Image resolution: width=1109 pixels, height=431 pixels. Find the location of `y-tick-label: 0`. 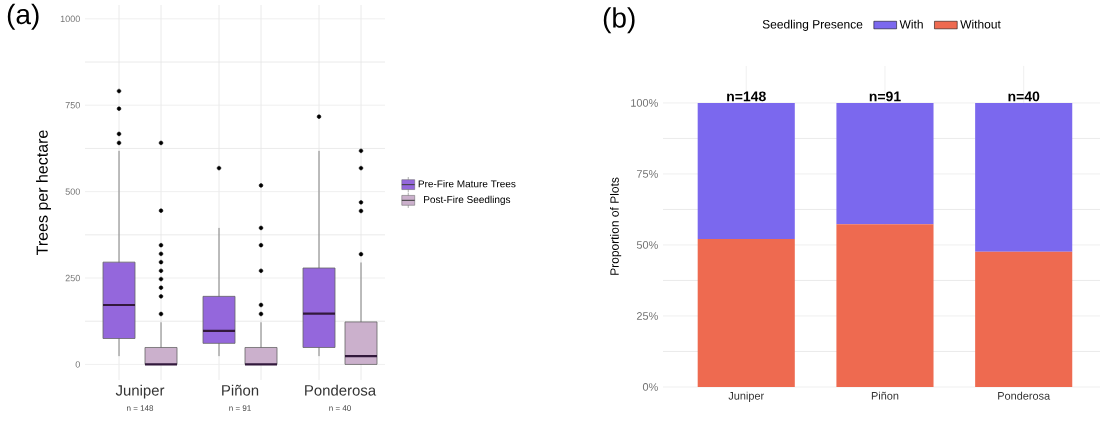

y-tick-label: 0 is located at coordinates (77, 364).